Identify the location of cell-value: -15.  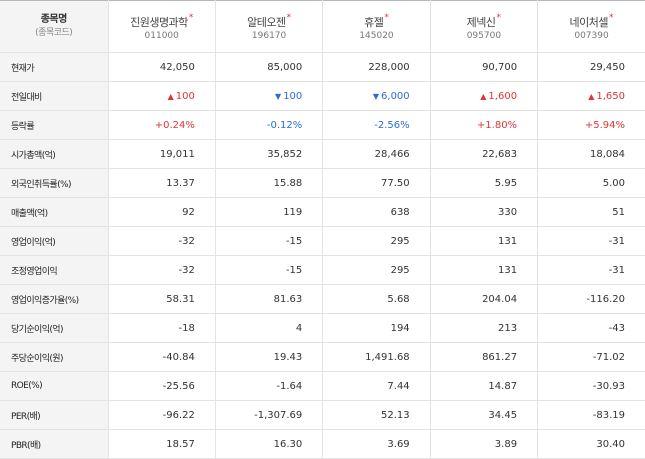
(294, 270).